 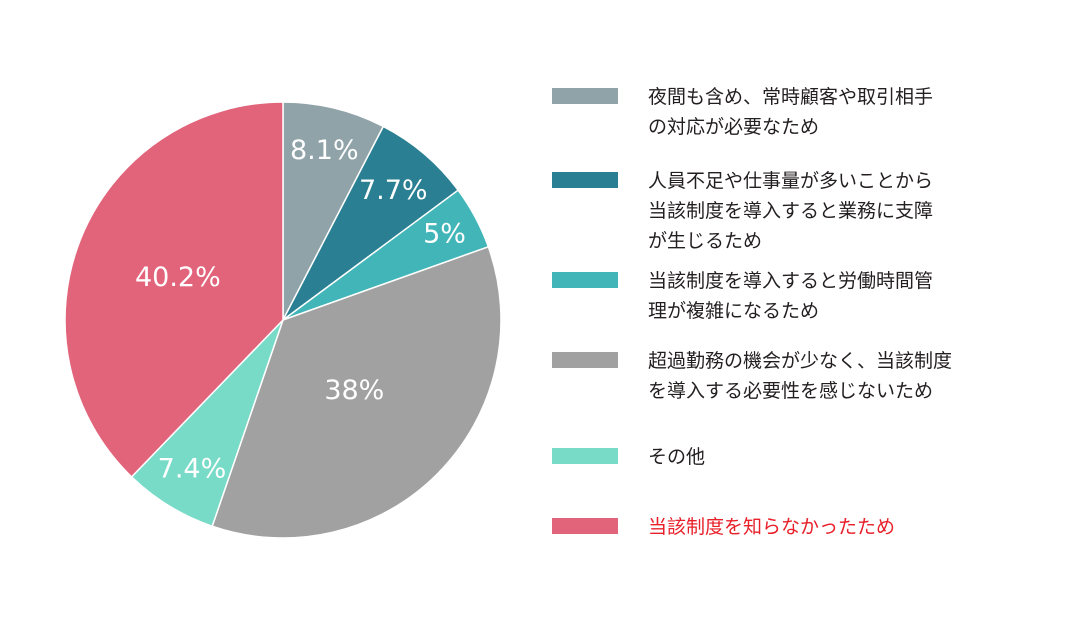 What do you see at coordinates (324, 150) in the screenshot?
I see `pie-data-label: 8.1%` at bounding box center [324, 150].